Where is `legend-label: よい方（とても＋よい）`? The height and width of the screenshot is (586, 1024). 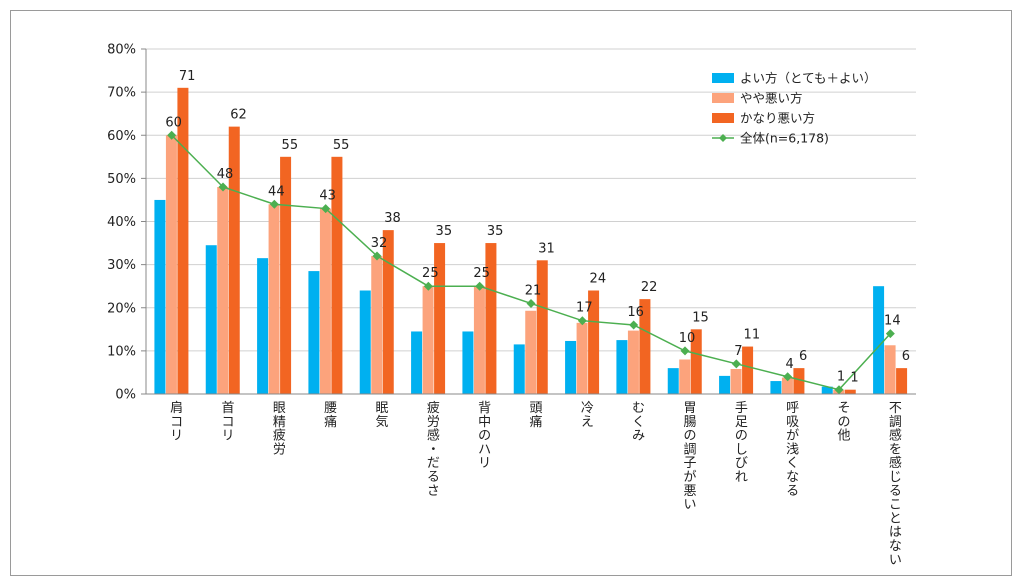 legend-label: よい方（とても＋よい） is located at coordinates (808, 78).